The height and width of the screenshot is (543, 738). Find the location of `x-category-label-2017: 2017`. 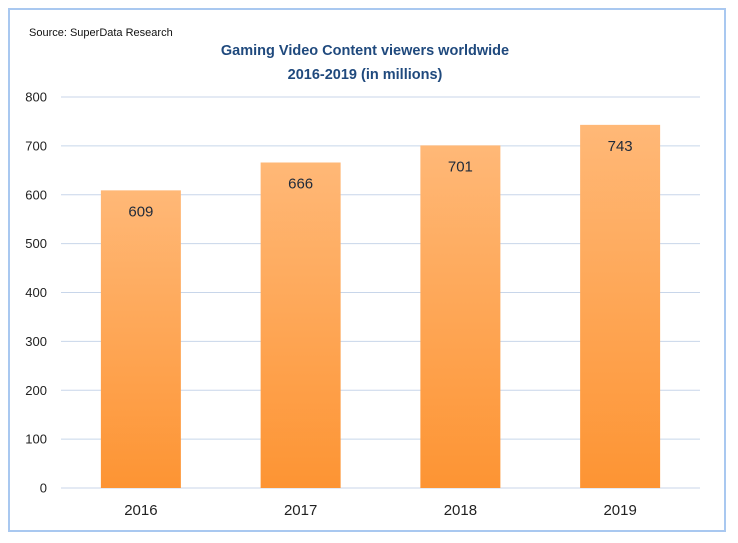

x-category-label-2017: 2017 is located at coordinates (300, 510).